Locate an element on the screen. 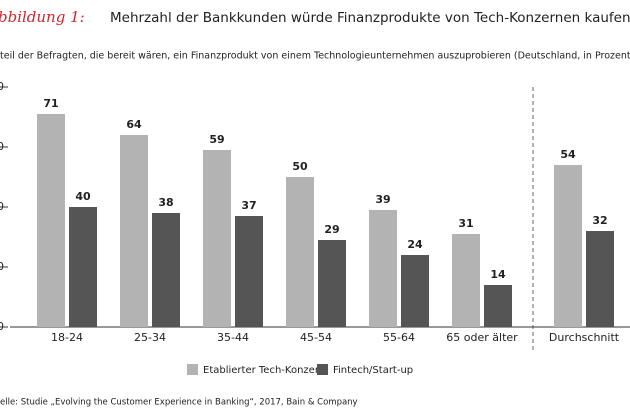 The width and height of the screenshot is (630, 412). value-label: 29 is located at coordinates (331, 229).